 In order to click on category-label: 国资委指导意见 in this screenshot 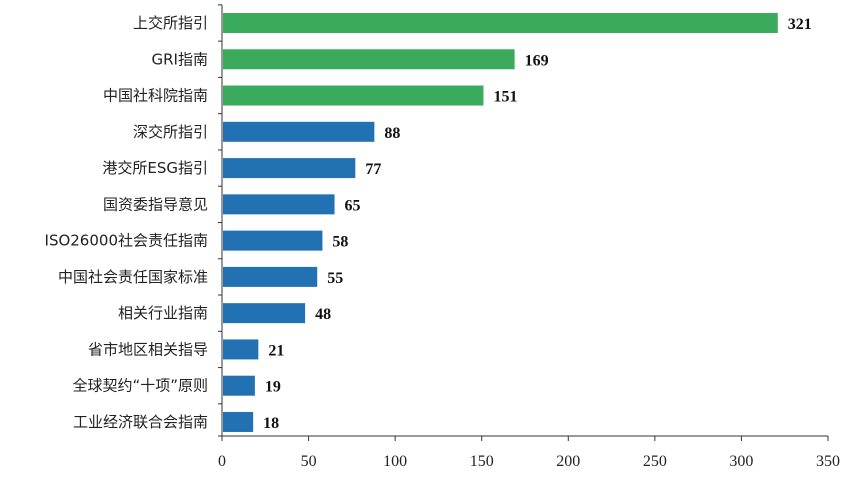, I will do `click(155, 204)`.